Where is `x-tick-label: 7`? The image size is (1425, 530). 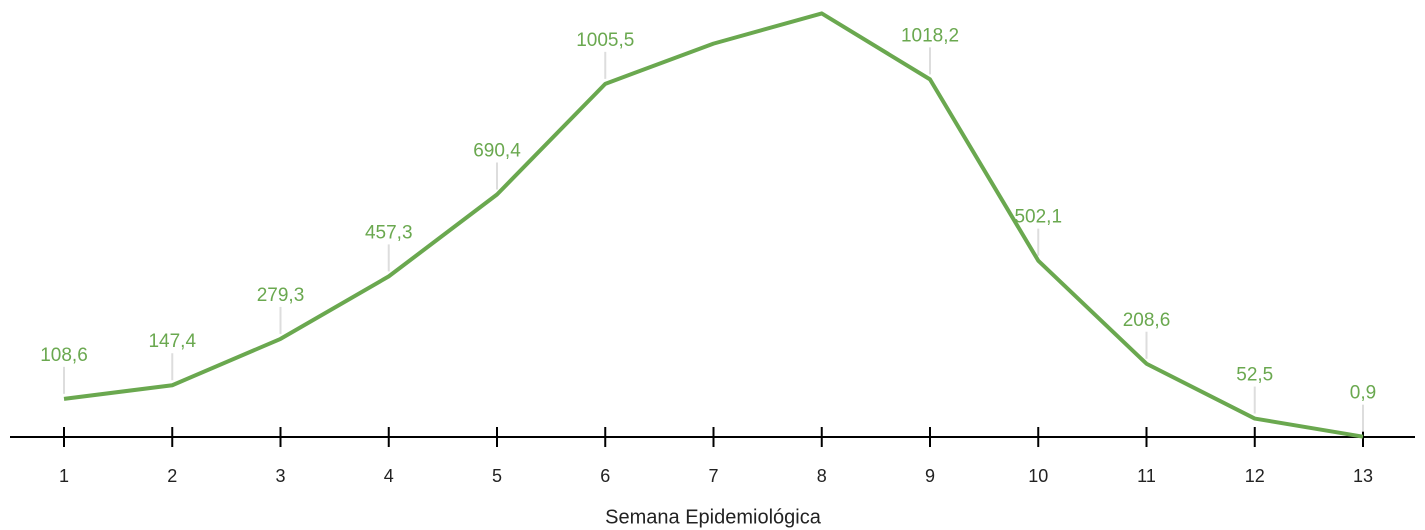 x-tick-label: 7 is located at coordinates (713, 476).